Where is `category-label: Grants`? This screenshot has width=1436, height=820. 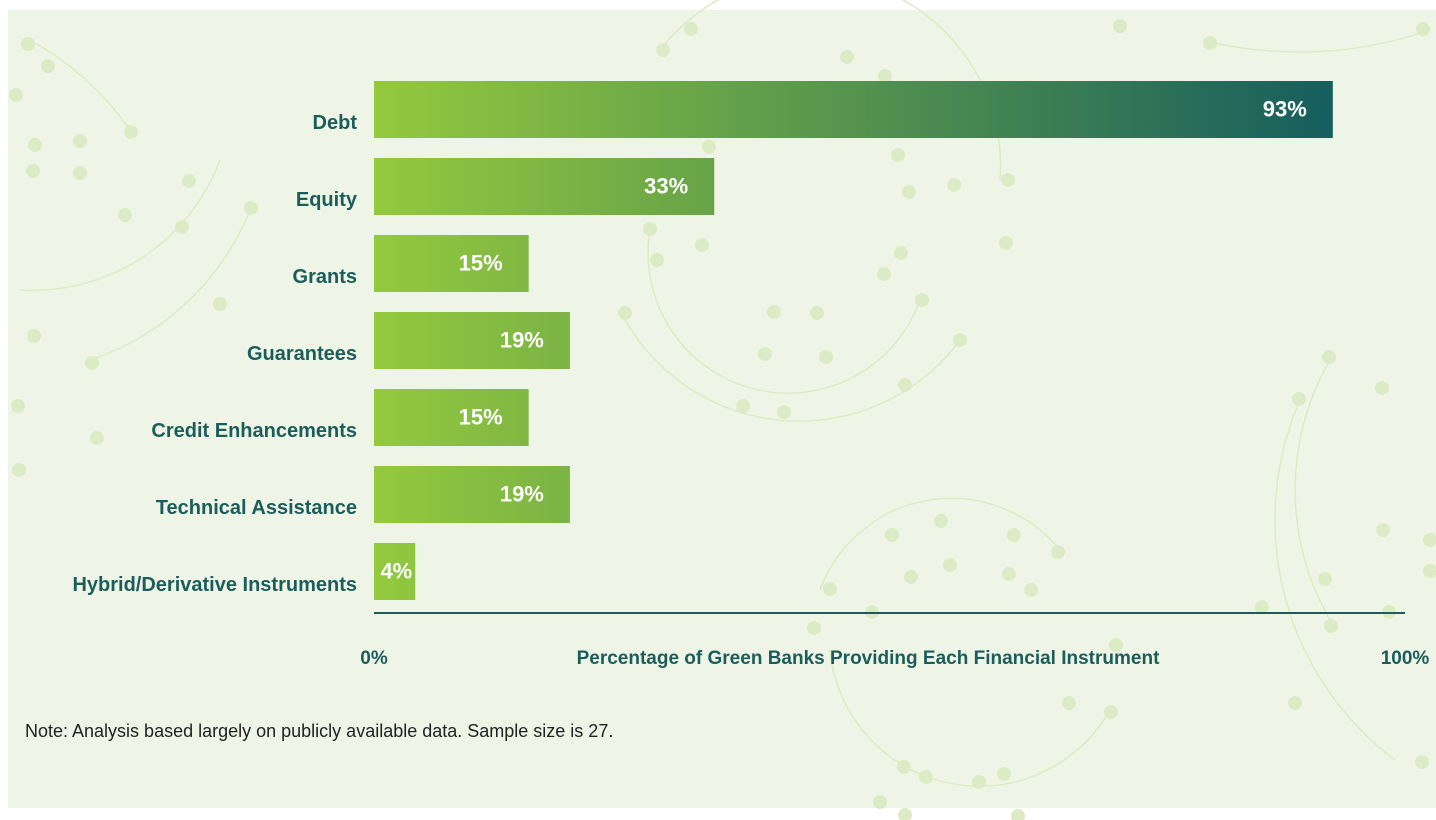 category-label: Grants is located at coordinates (325, 277).